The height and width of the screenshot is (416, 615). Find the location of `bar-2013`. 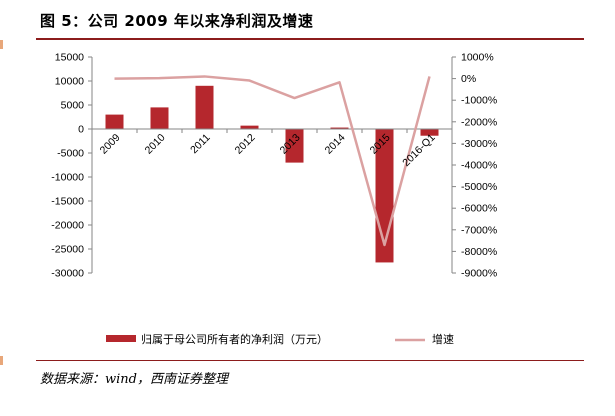

bar-2013 is located at coordinates (294, 146).